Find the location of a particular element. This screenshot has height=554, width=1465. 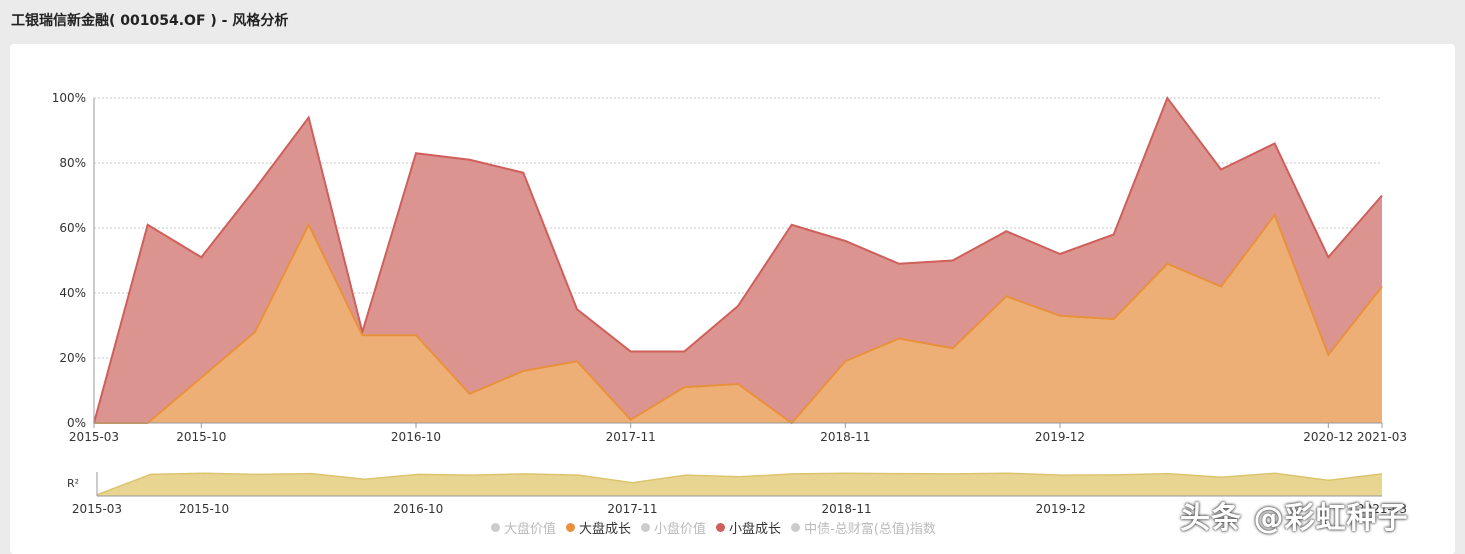

r2-x-tick-label: 2015-03 is located at coordinates (97, 509).